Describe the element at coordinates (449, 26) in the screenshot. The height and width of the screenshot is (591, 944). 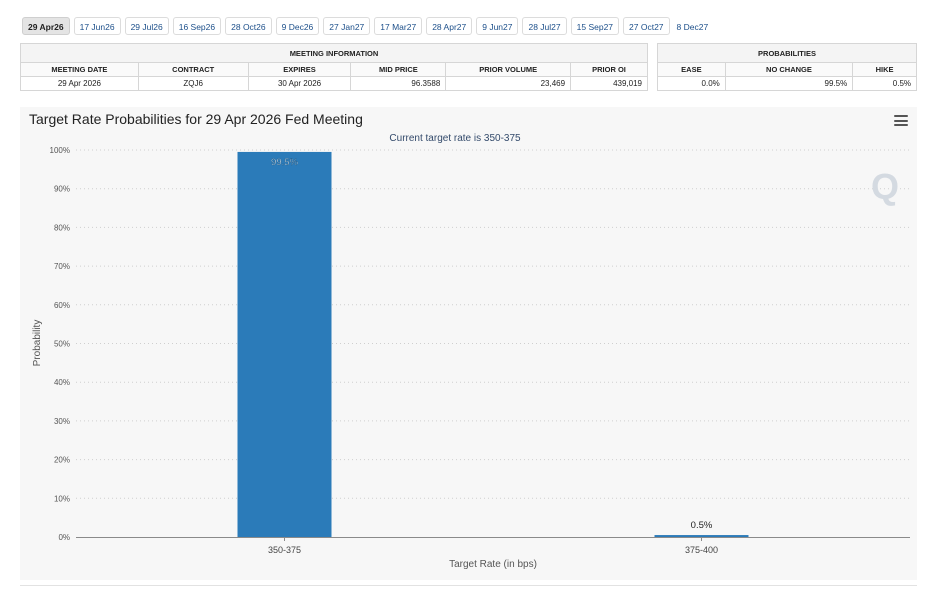
I see `date-tab: 28 Apr27` at that location.